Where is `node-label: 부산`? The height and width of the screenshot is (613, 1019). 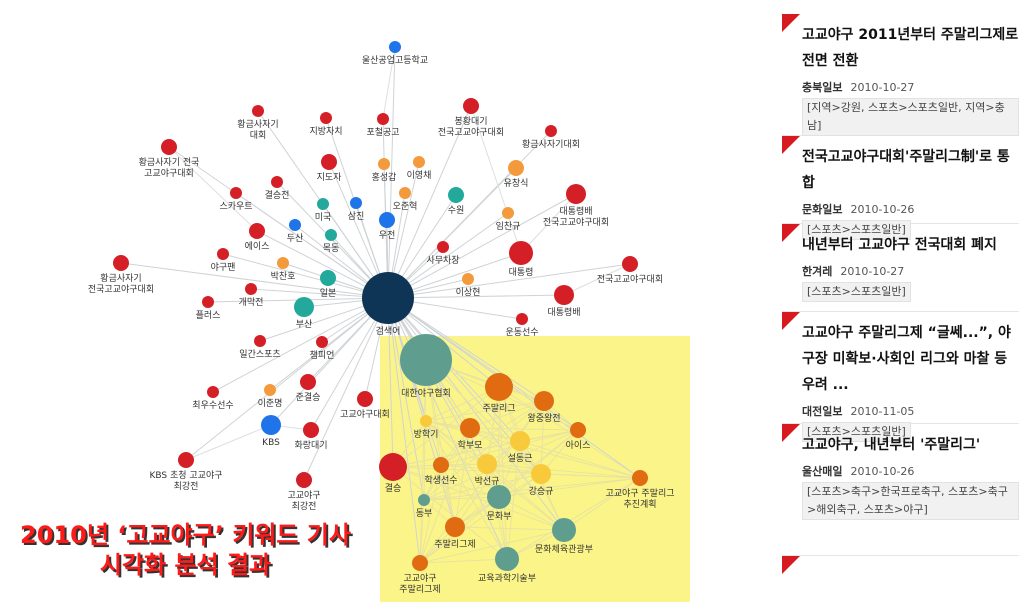 node-label: 부산 is located at coordinates (304, 324).